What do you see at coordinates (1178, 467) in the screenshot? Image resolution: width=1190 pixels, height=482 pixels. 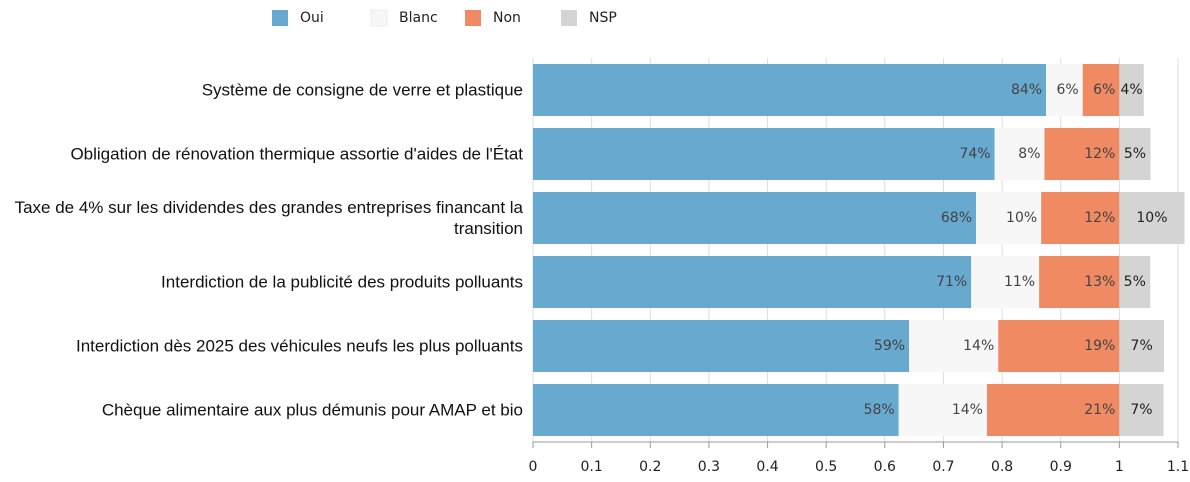 I see `x-tick-label: 1.1` at bounding box center [1178, 467].